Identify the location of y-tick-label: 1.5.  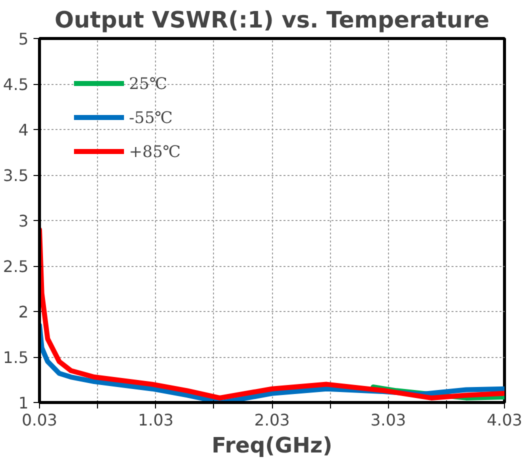
(16, 357).